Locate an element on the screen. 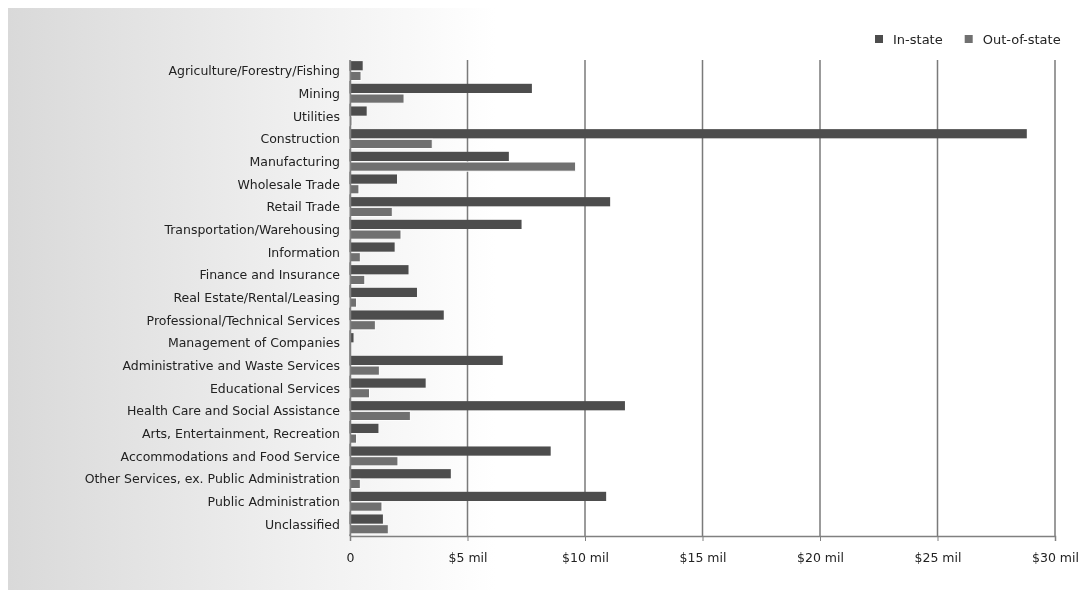  y-tick-label: Construction is located at coordinates (300, 139).